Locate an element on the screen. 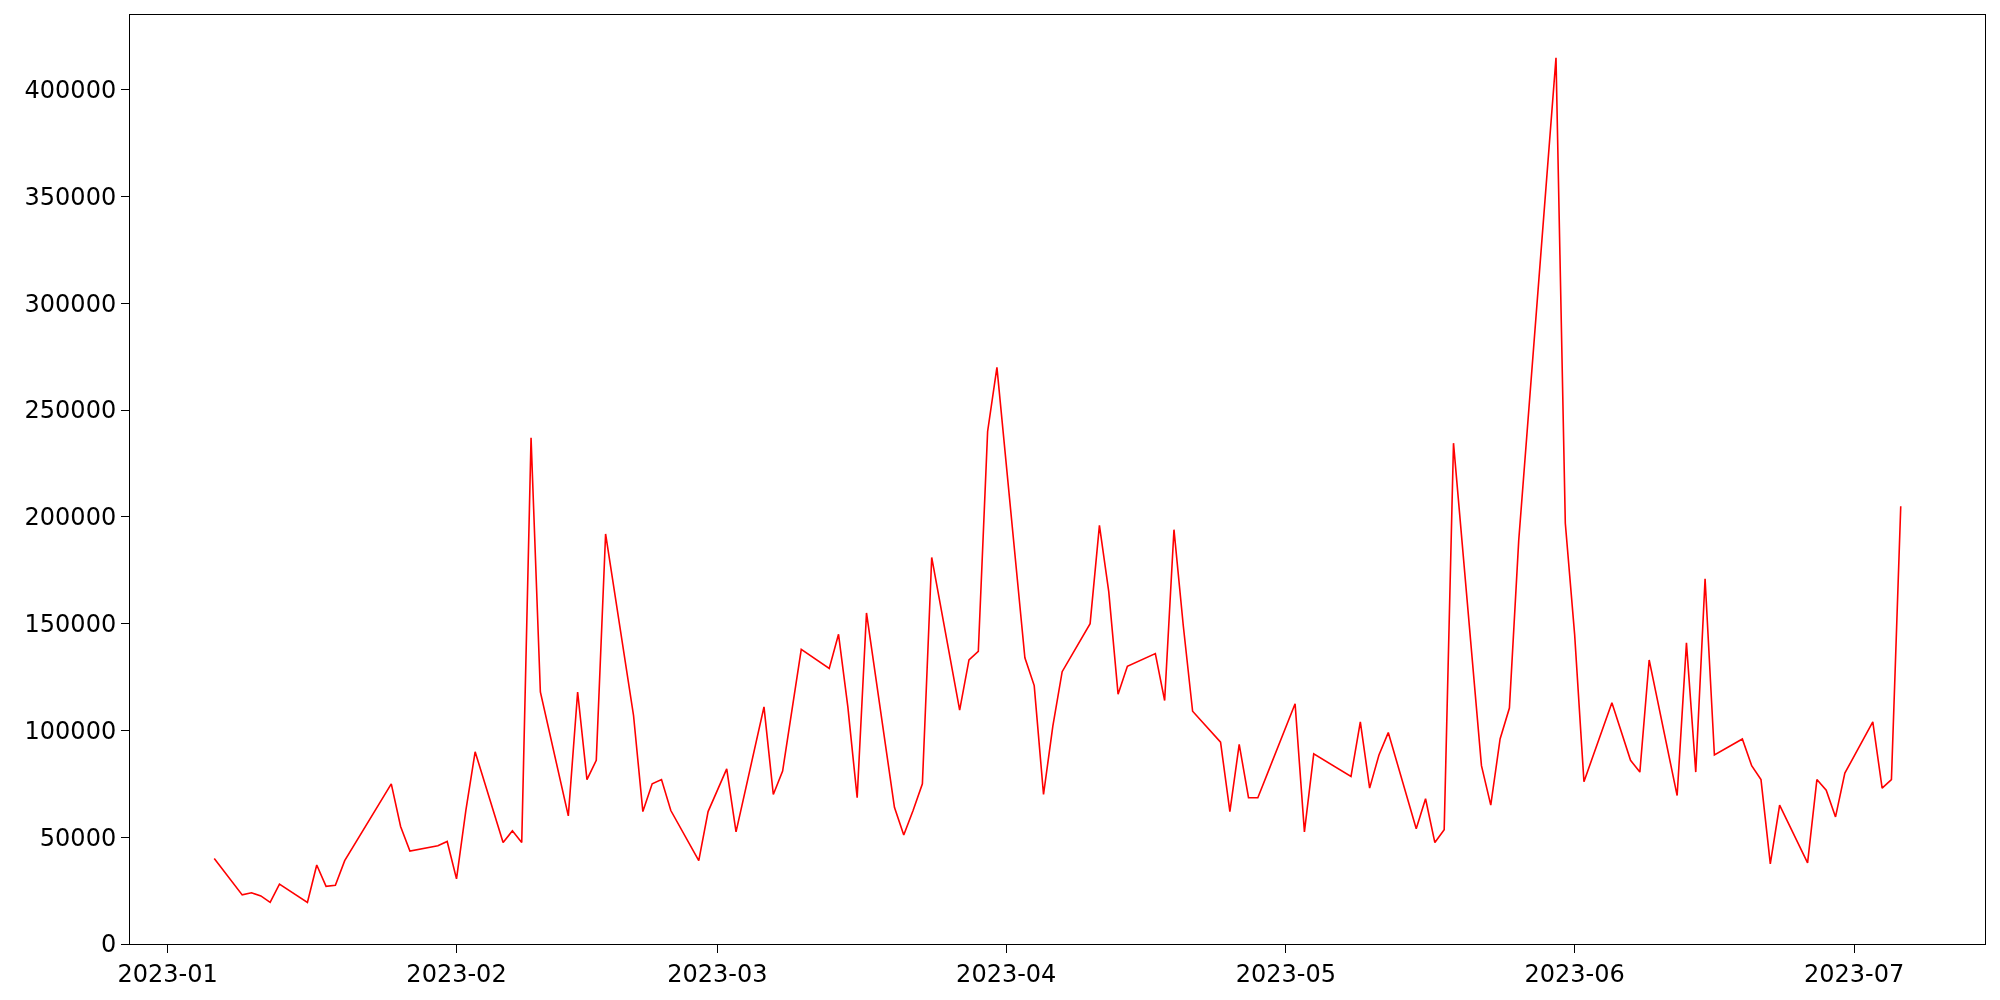 This screenshot has width=2000, height=1000. x-tick-label: 2023-07 is located at coordinates (1854, 973).